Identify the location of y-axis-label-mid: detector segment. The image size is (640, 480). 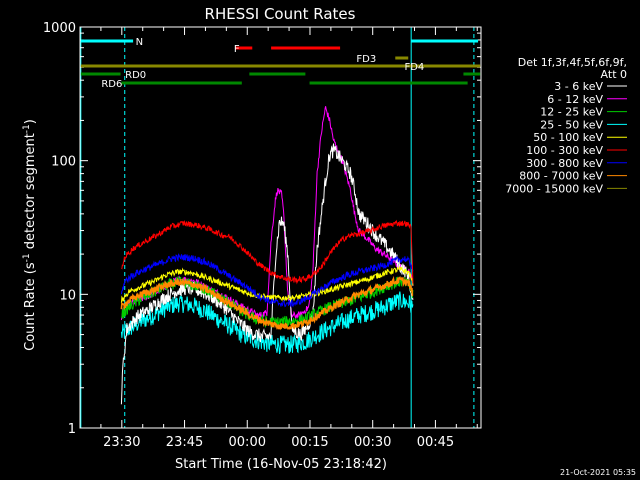
(30, 193).